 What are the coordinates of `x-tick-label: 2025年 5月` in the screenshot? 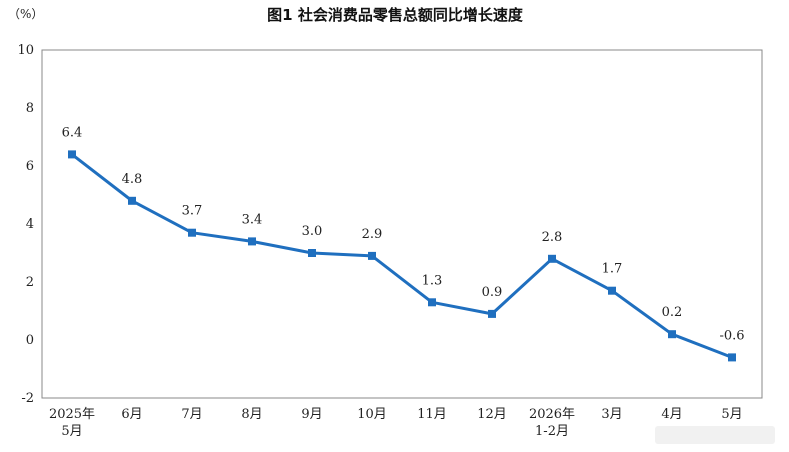 It's located at (72, 423).